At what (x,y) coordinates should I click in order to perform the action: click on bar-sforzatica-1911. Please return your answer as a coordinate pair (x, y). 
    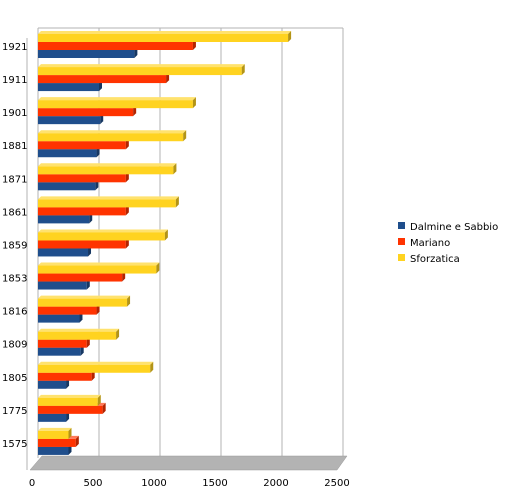
    Looking at the image, I should click on (141, 70).